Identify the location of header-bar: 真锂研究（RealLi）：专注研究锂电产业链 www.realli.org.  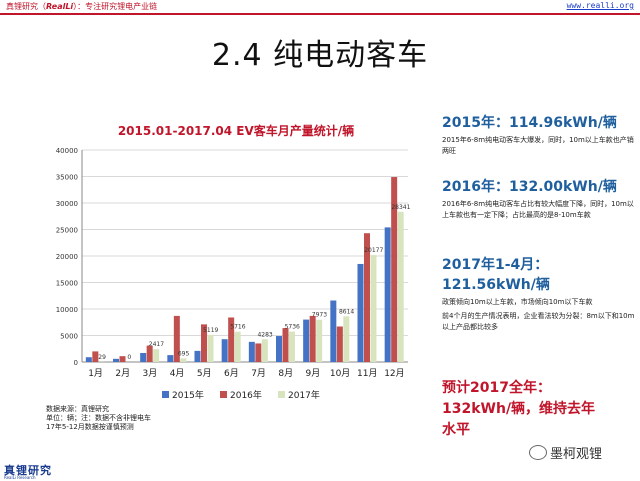
(320, 7).